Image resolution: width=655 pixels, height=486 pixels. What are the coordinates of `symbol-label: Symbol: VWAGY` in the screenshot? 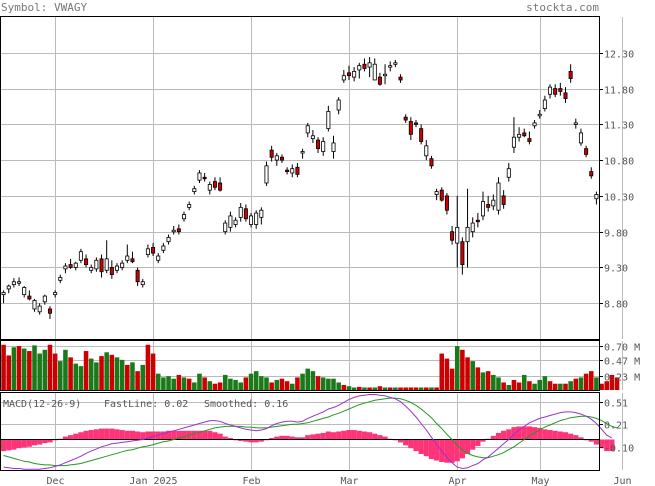 It's located at (44, 7).